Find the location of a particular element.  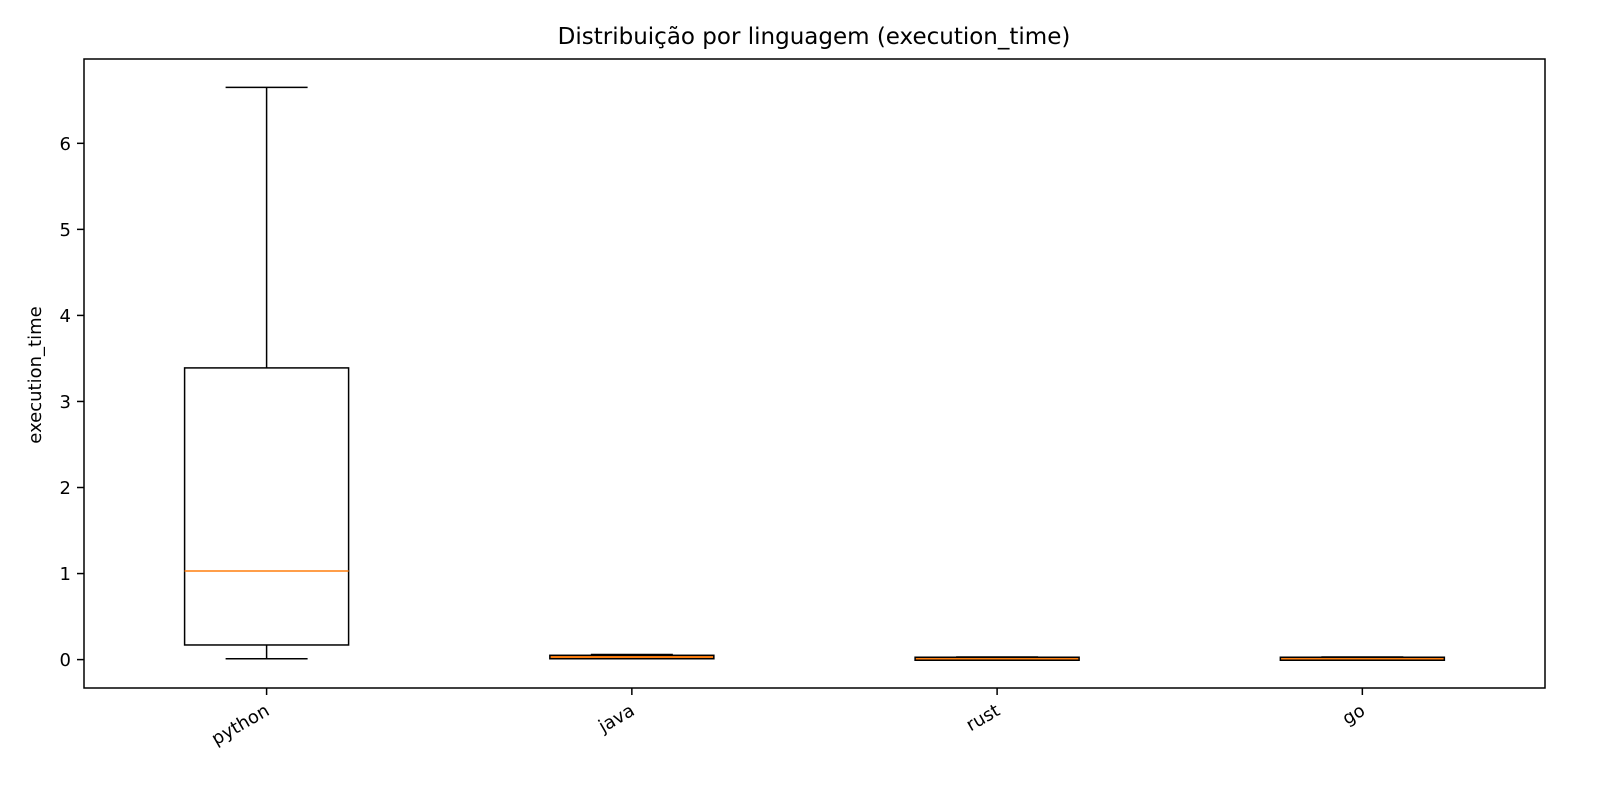

box-rust is located at coordinates (997, 658).